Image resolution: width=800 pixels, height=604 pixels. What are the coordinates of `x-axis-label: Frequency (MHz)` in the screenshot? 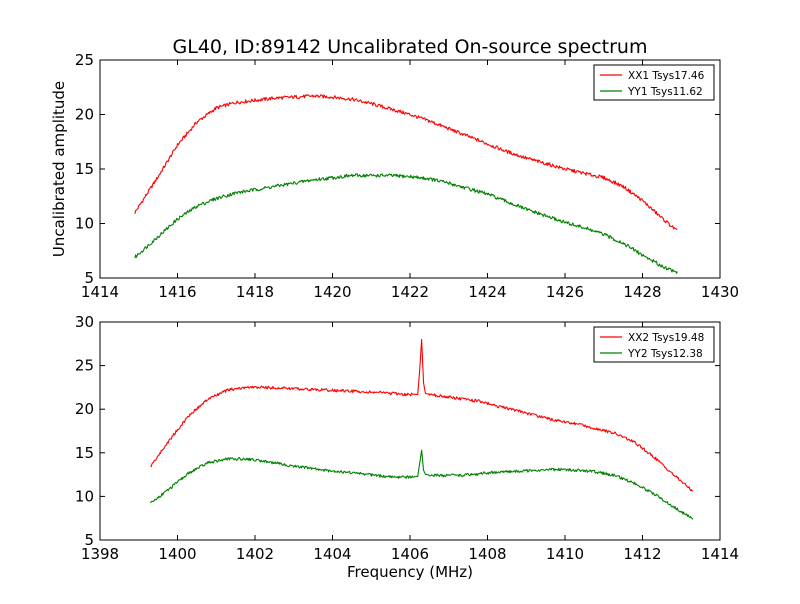 It's located at (410, 572).